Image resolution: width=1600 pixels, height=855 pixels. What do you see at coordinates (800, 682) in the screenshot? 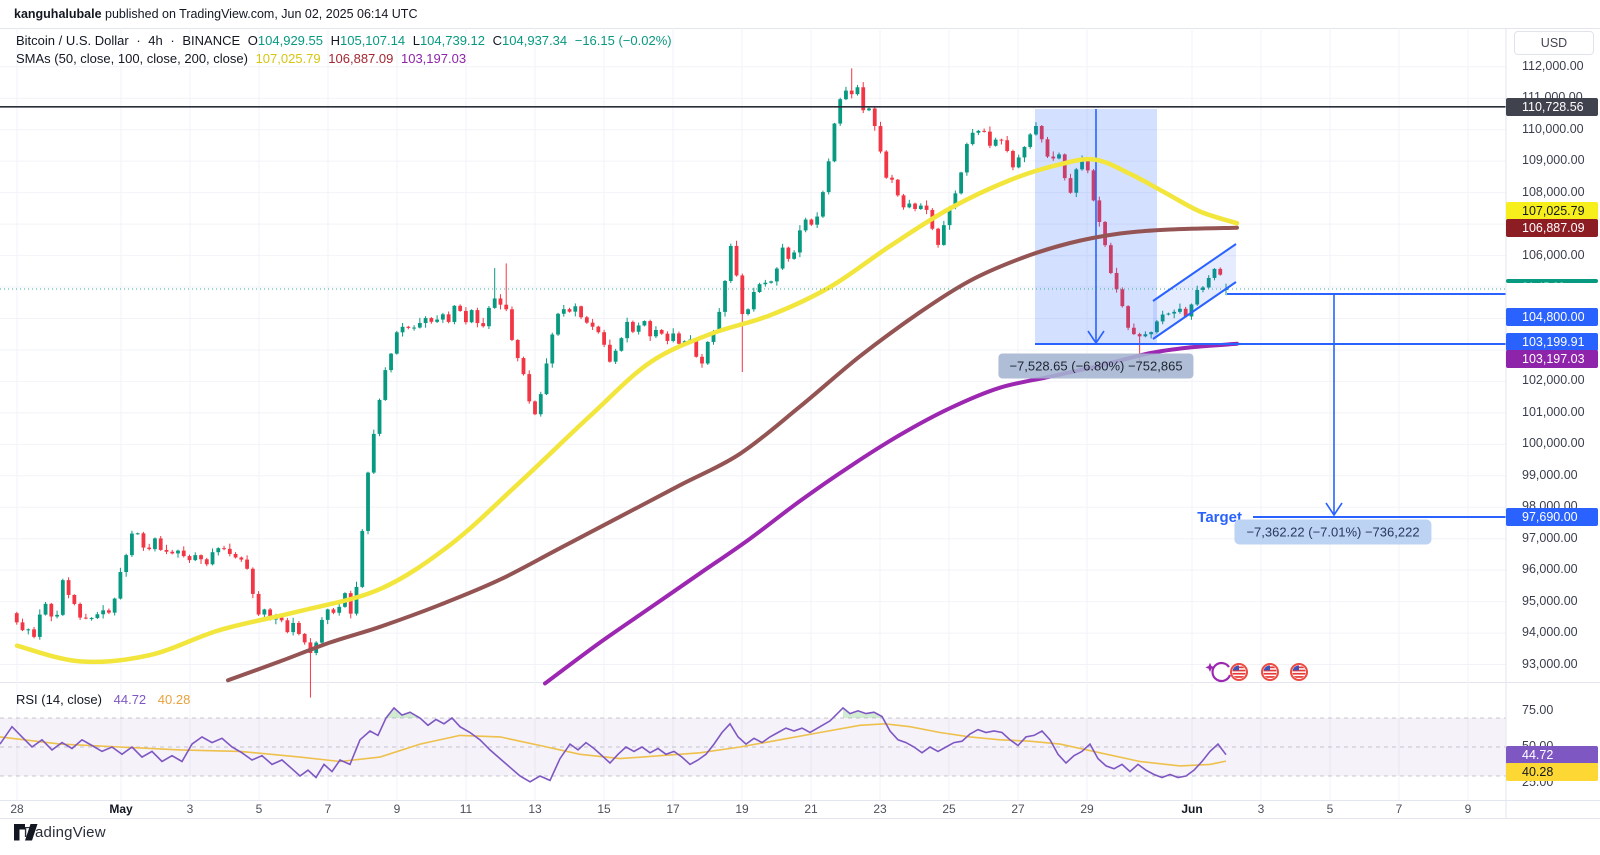
I see `pane-separator` at bounding box center [800, 682].